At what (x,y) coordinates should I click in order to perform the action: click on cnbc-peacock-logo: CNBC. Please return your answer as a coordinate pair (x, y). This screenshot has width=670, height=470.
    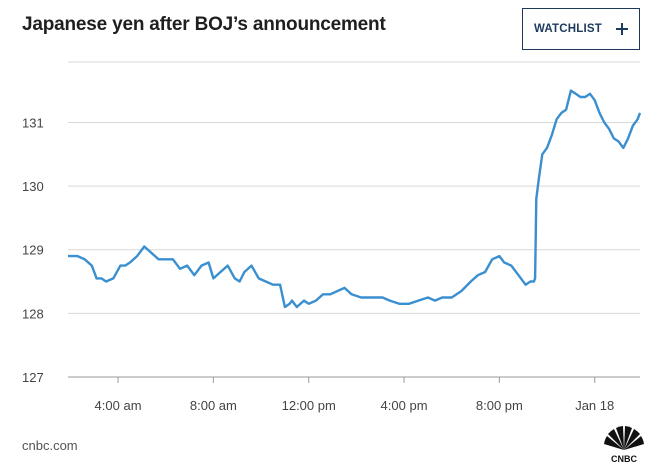
    Looking at the image, I should click on (624, 445).